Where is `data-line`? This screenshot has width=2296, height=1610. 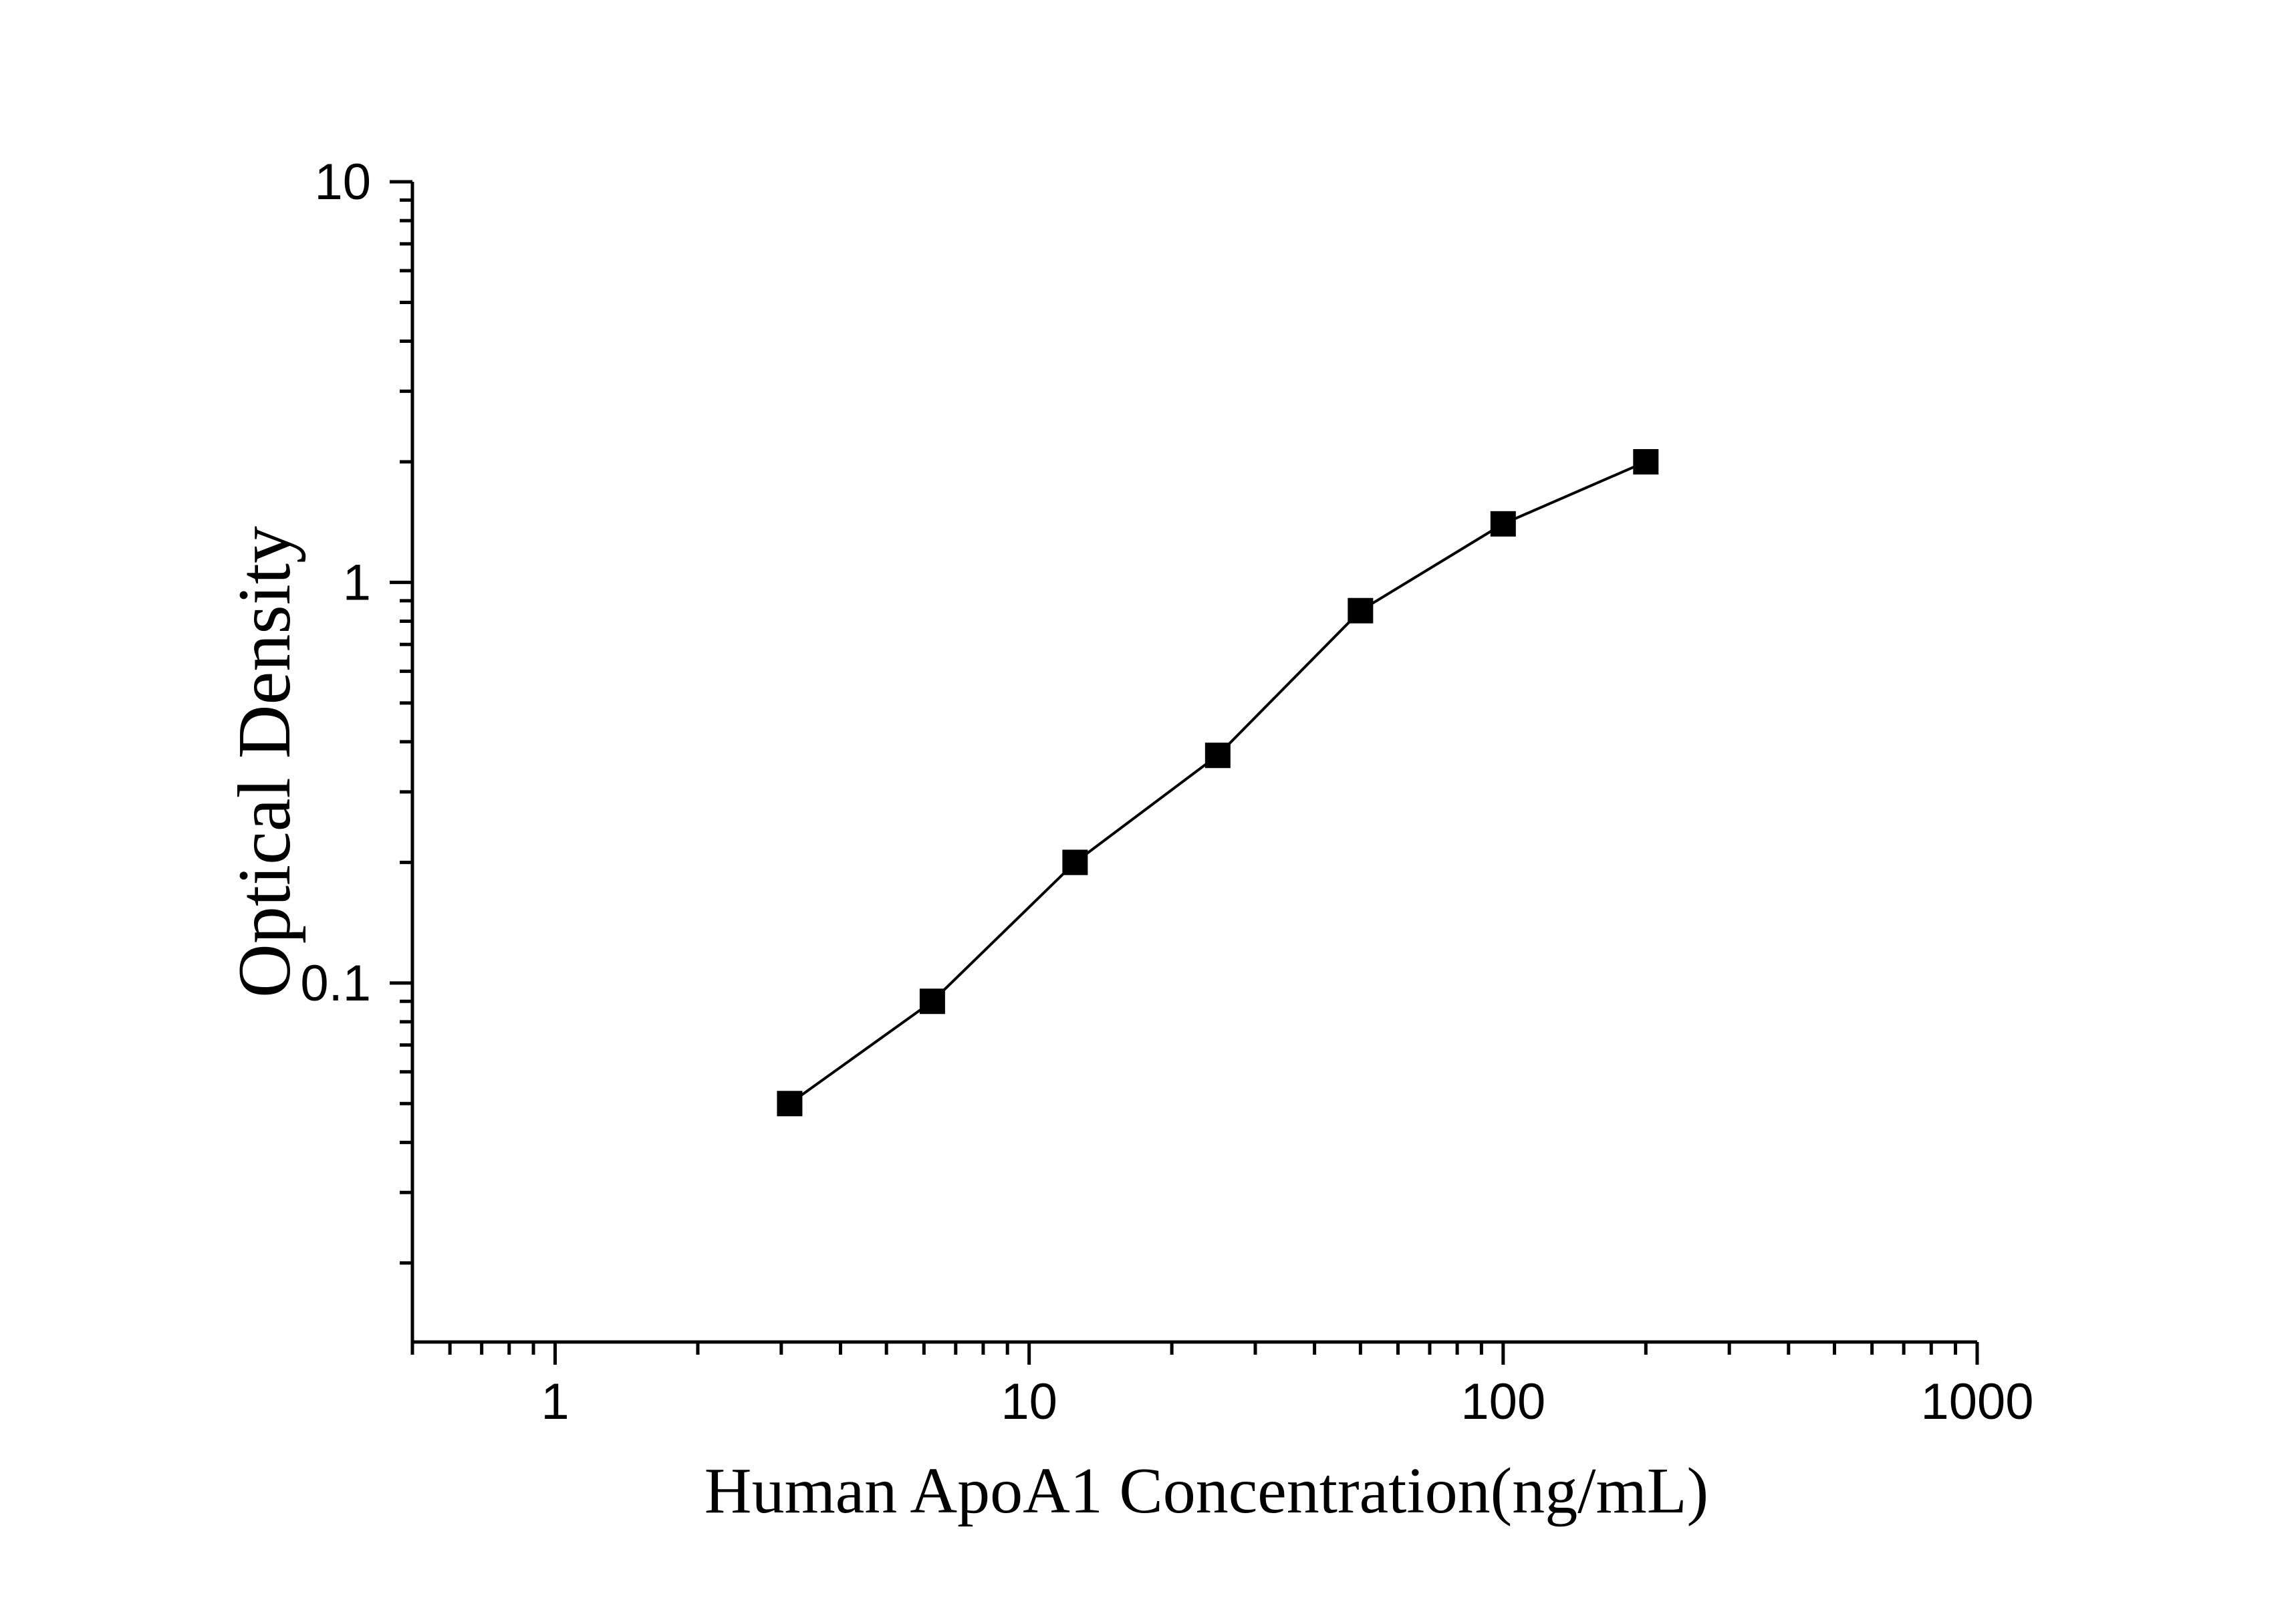
data-line is located at coordinates (1218, 783).